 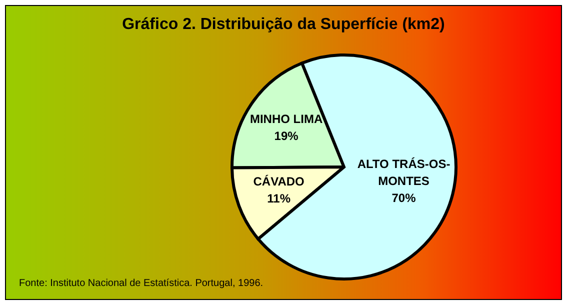 What do you see at coordinates (279, 199) in the screenshot?
I see `data-label: 11%` at bounding box center [279, 199].